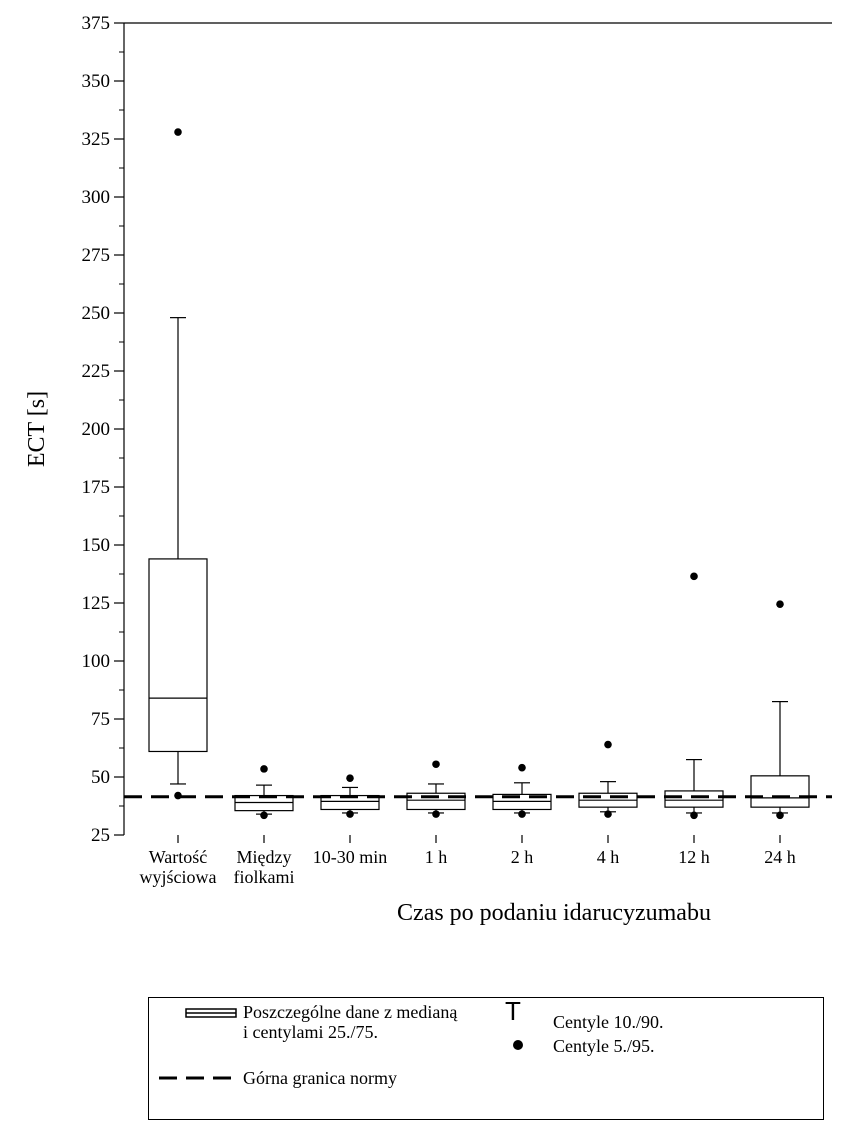  Describe the element at coordinates (264, 857) in the screenshot. I see `x-tick-label: Między` at that location.